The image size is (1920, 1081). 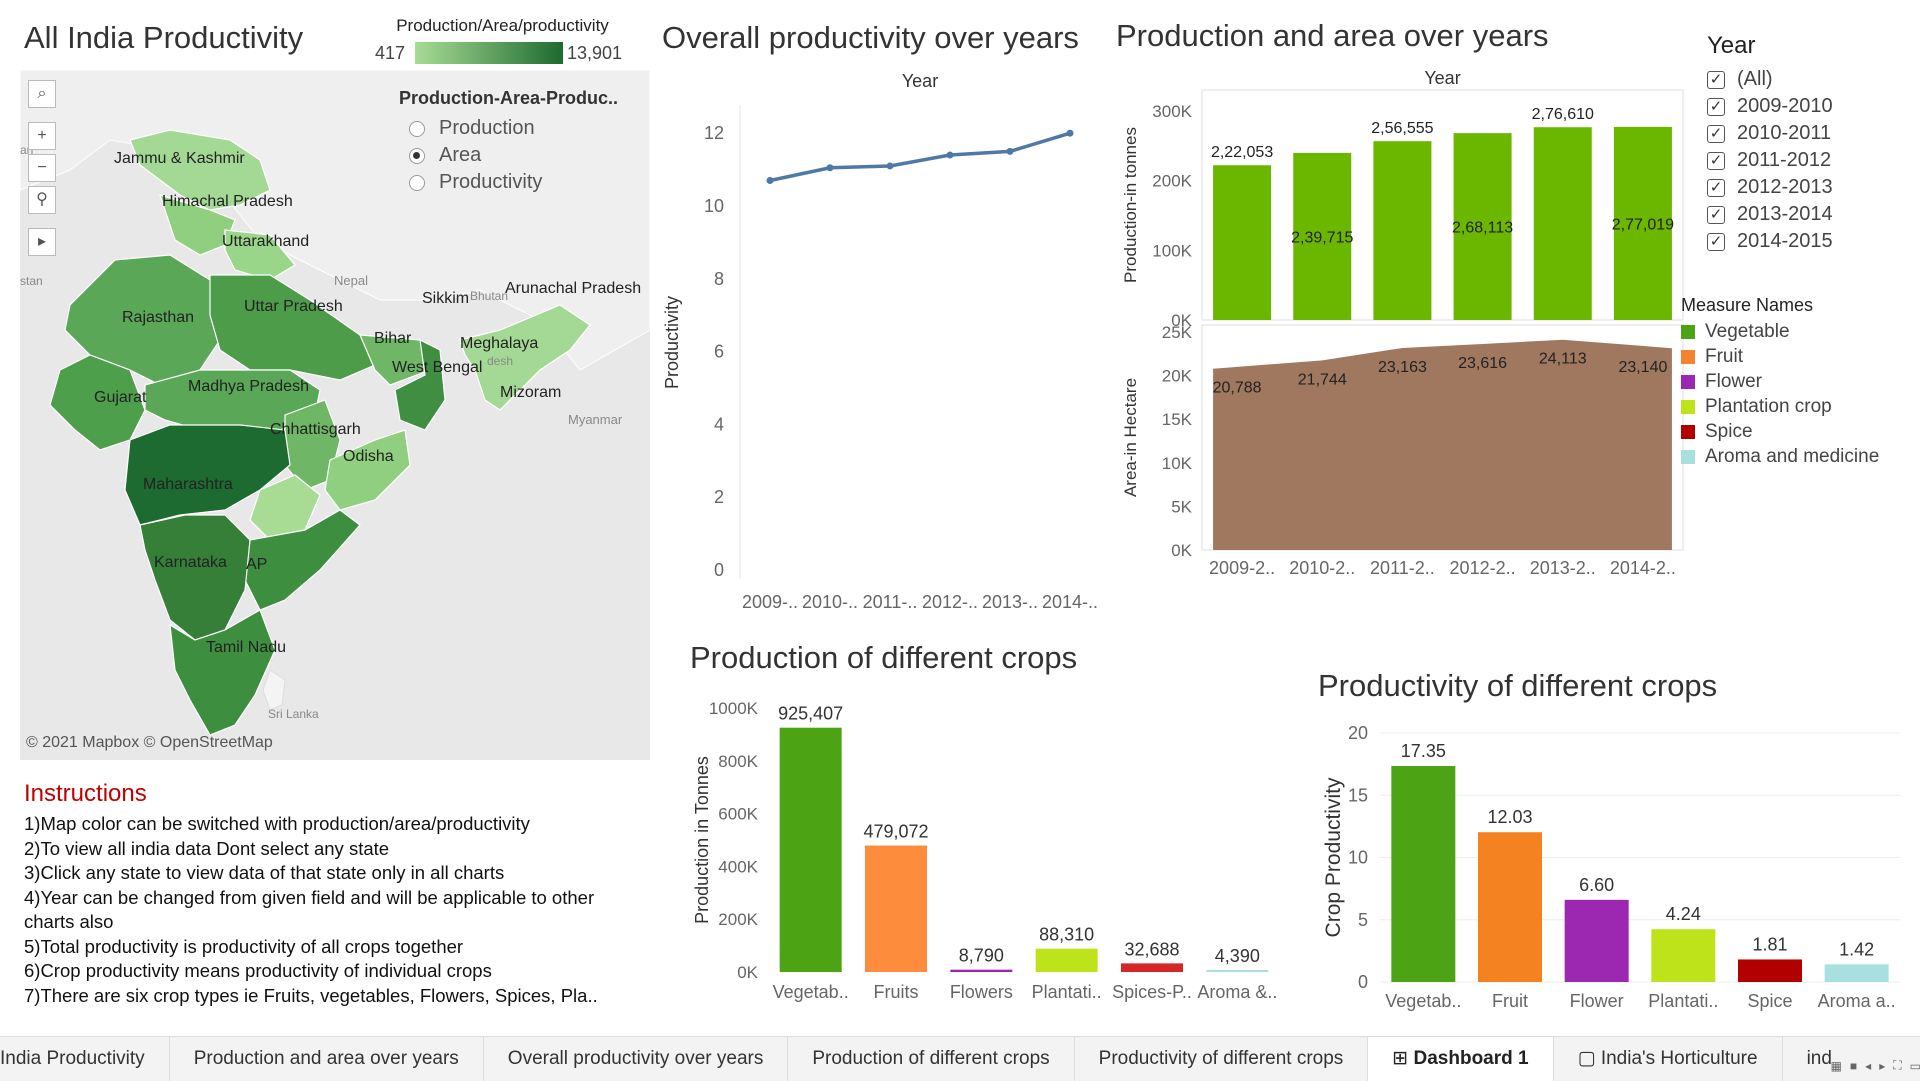 I want to click on legend-item: Fruit, so click(x=1780, y=356).